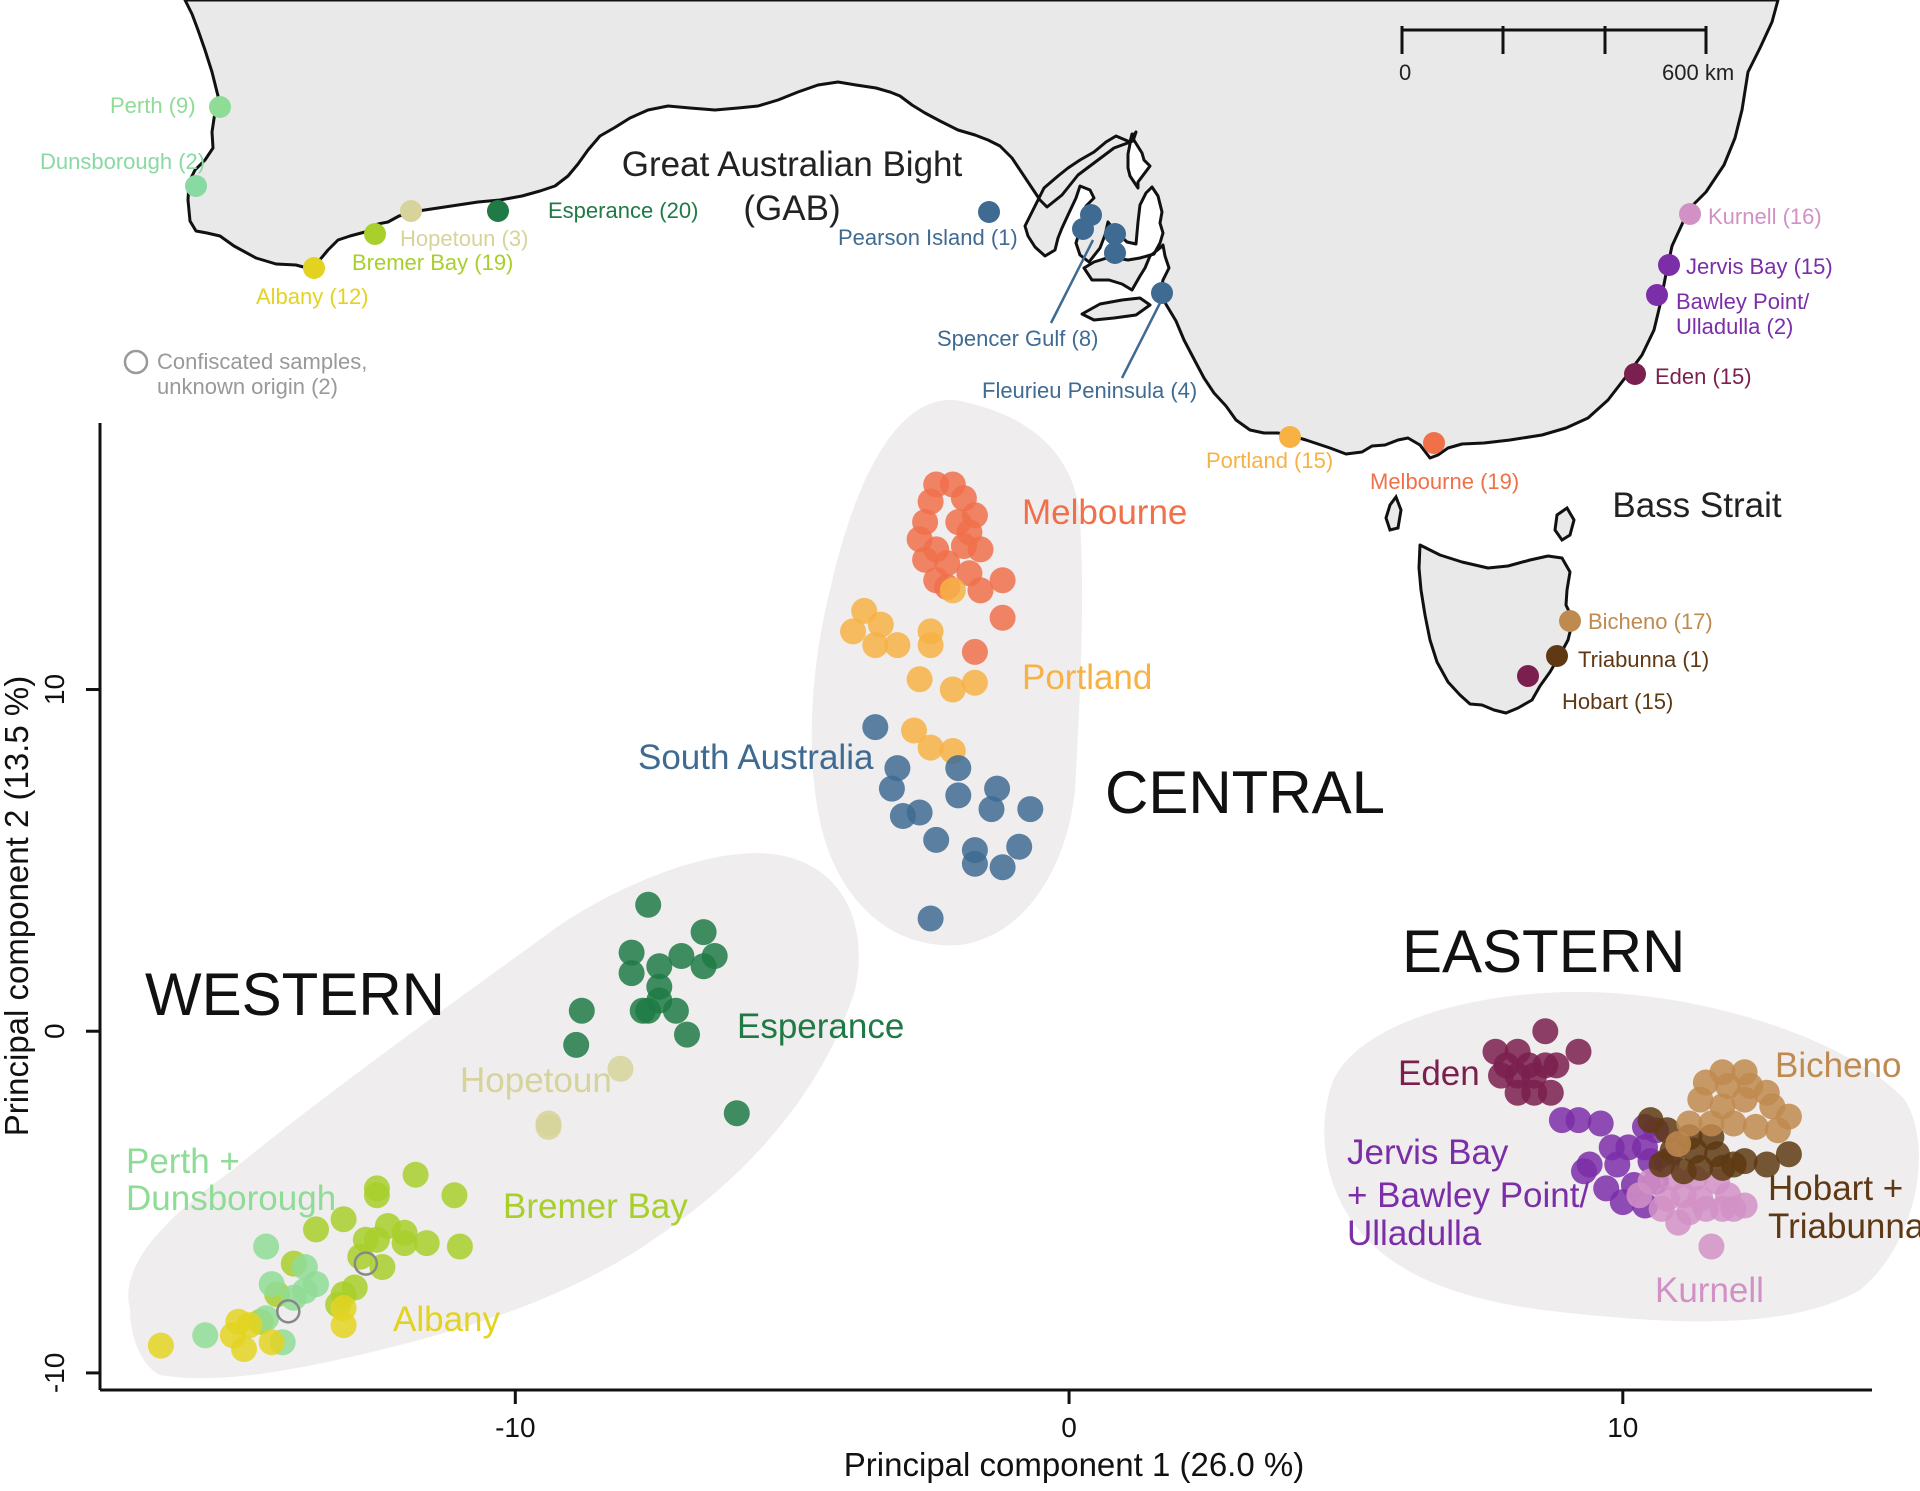 The height and width of the screenshot is (1491, 1920). Describe the element at coordinates (1162, 293) in the screenshot. I see `site-dot-fleurieu` at that location.